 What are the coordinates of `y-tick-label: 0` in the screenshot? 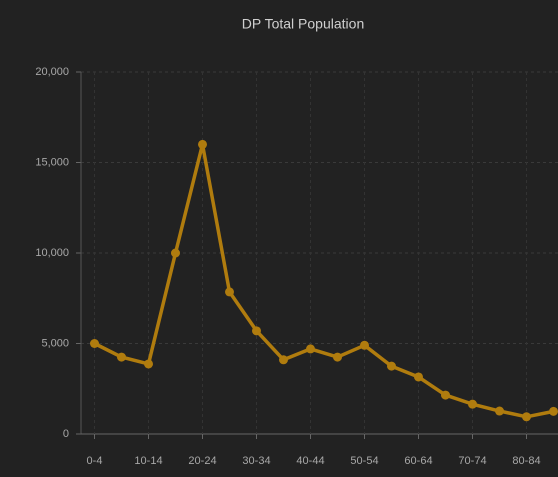 It's located at (66, 434).